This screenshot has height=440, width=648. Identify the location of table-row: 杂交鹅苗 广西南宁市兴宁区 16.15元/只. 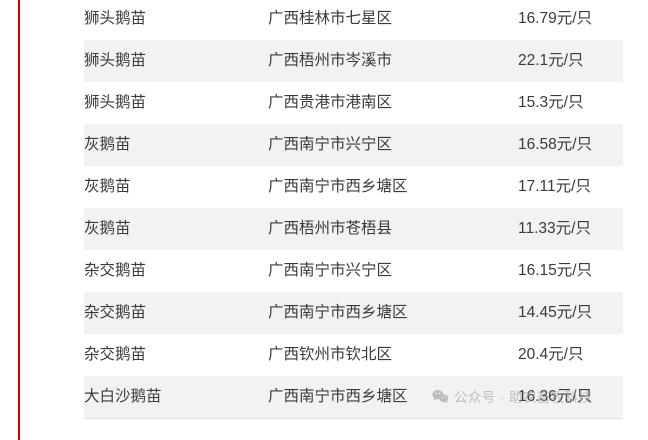
(353, 271).